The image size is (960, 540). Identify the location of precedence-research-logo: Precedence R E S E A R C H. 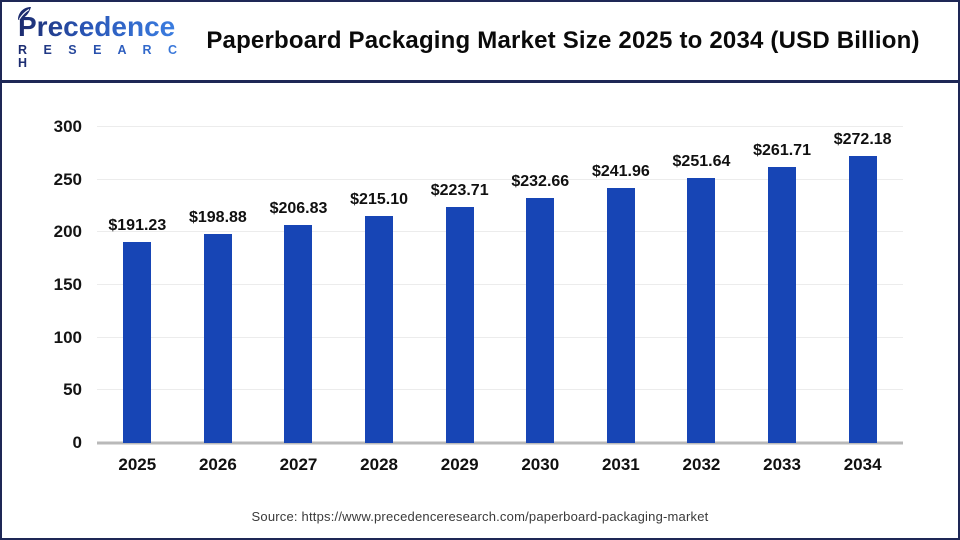
(102, 38).